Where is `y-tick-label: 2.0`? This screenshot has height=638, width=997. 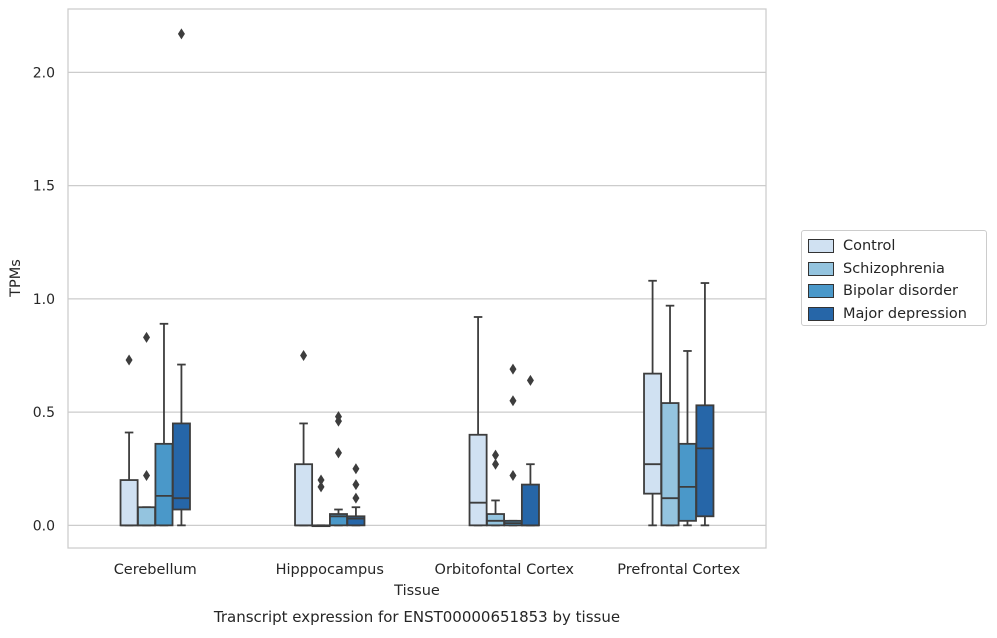
y-tick-label: 2.0 is located at coordinates (44, 73).